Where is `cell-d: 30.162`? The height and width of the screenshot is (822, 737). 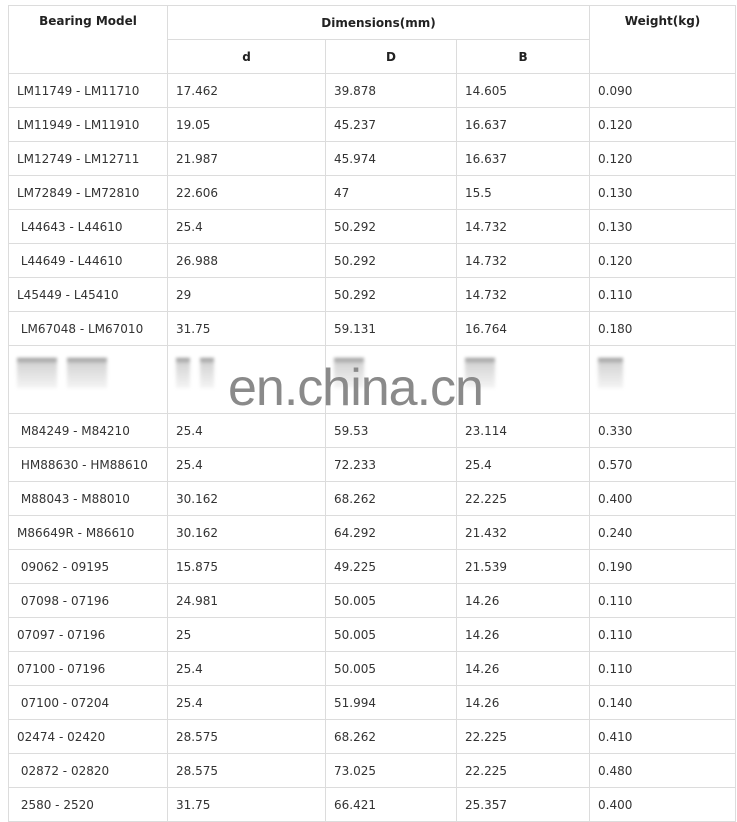
cell-d: 30.162 is located at coordinates (246, 532).